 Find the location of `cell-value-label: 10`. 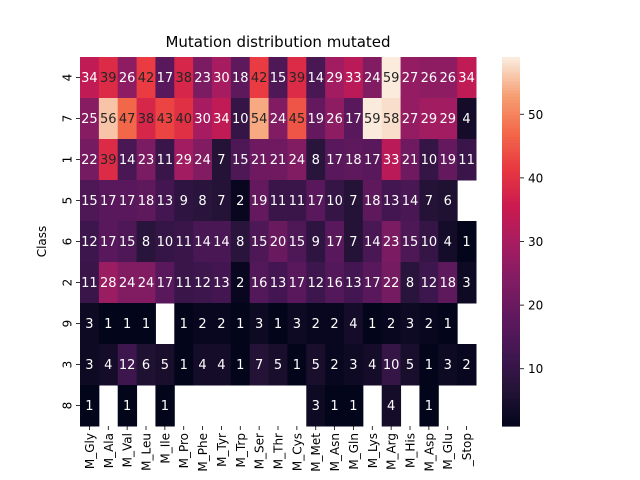

cell-value-label: 10 is located at coordinates (429, 242).